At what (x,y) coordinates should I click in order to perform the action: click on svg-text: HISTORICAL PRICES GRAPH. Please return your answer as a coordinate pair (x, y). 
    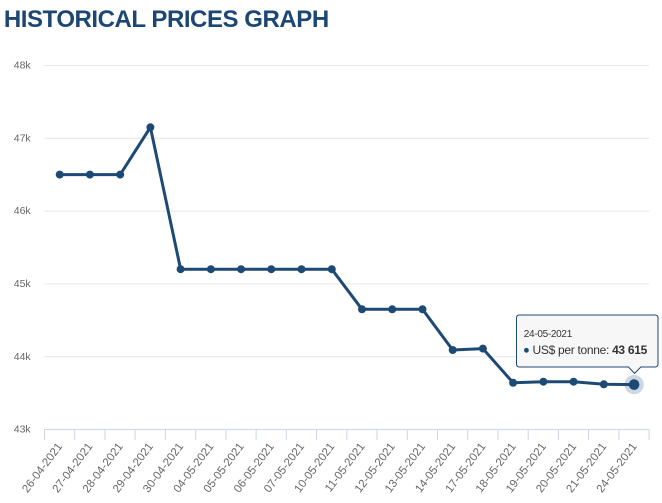
    Looking at the image, I should click on (166, 19).